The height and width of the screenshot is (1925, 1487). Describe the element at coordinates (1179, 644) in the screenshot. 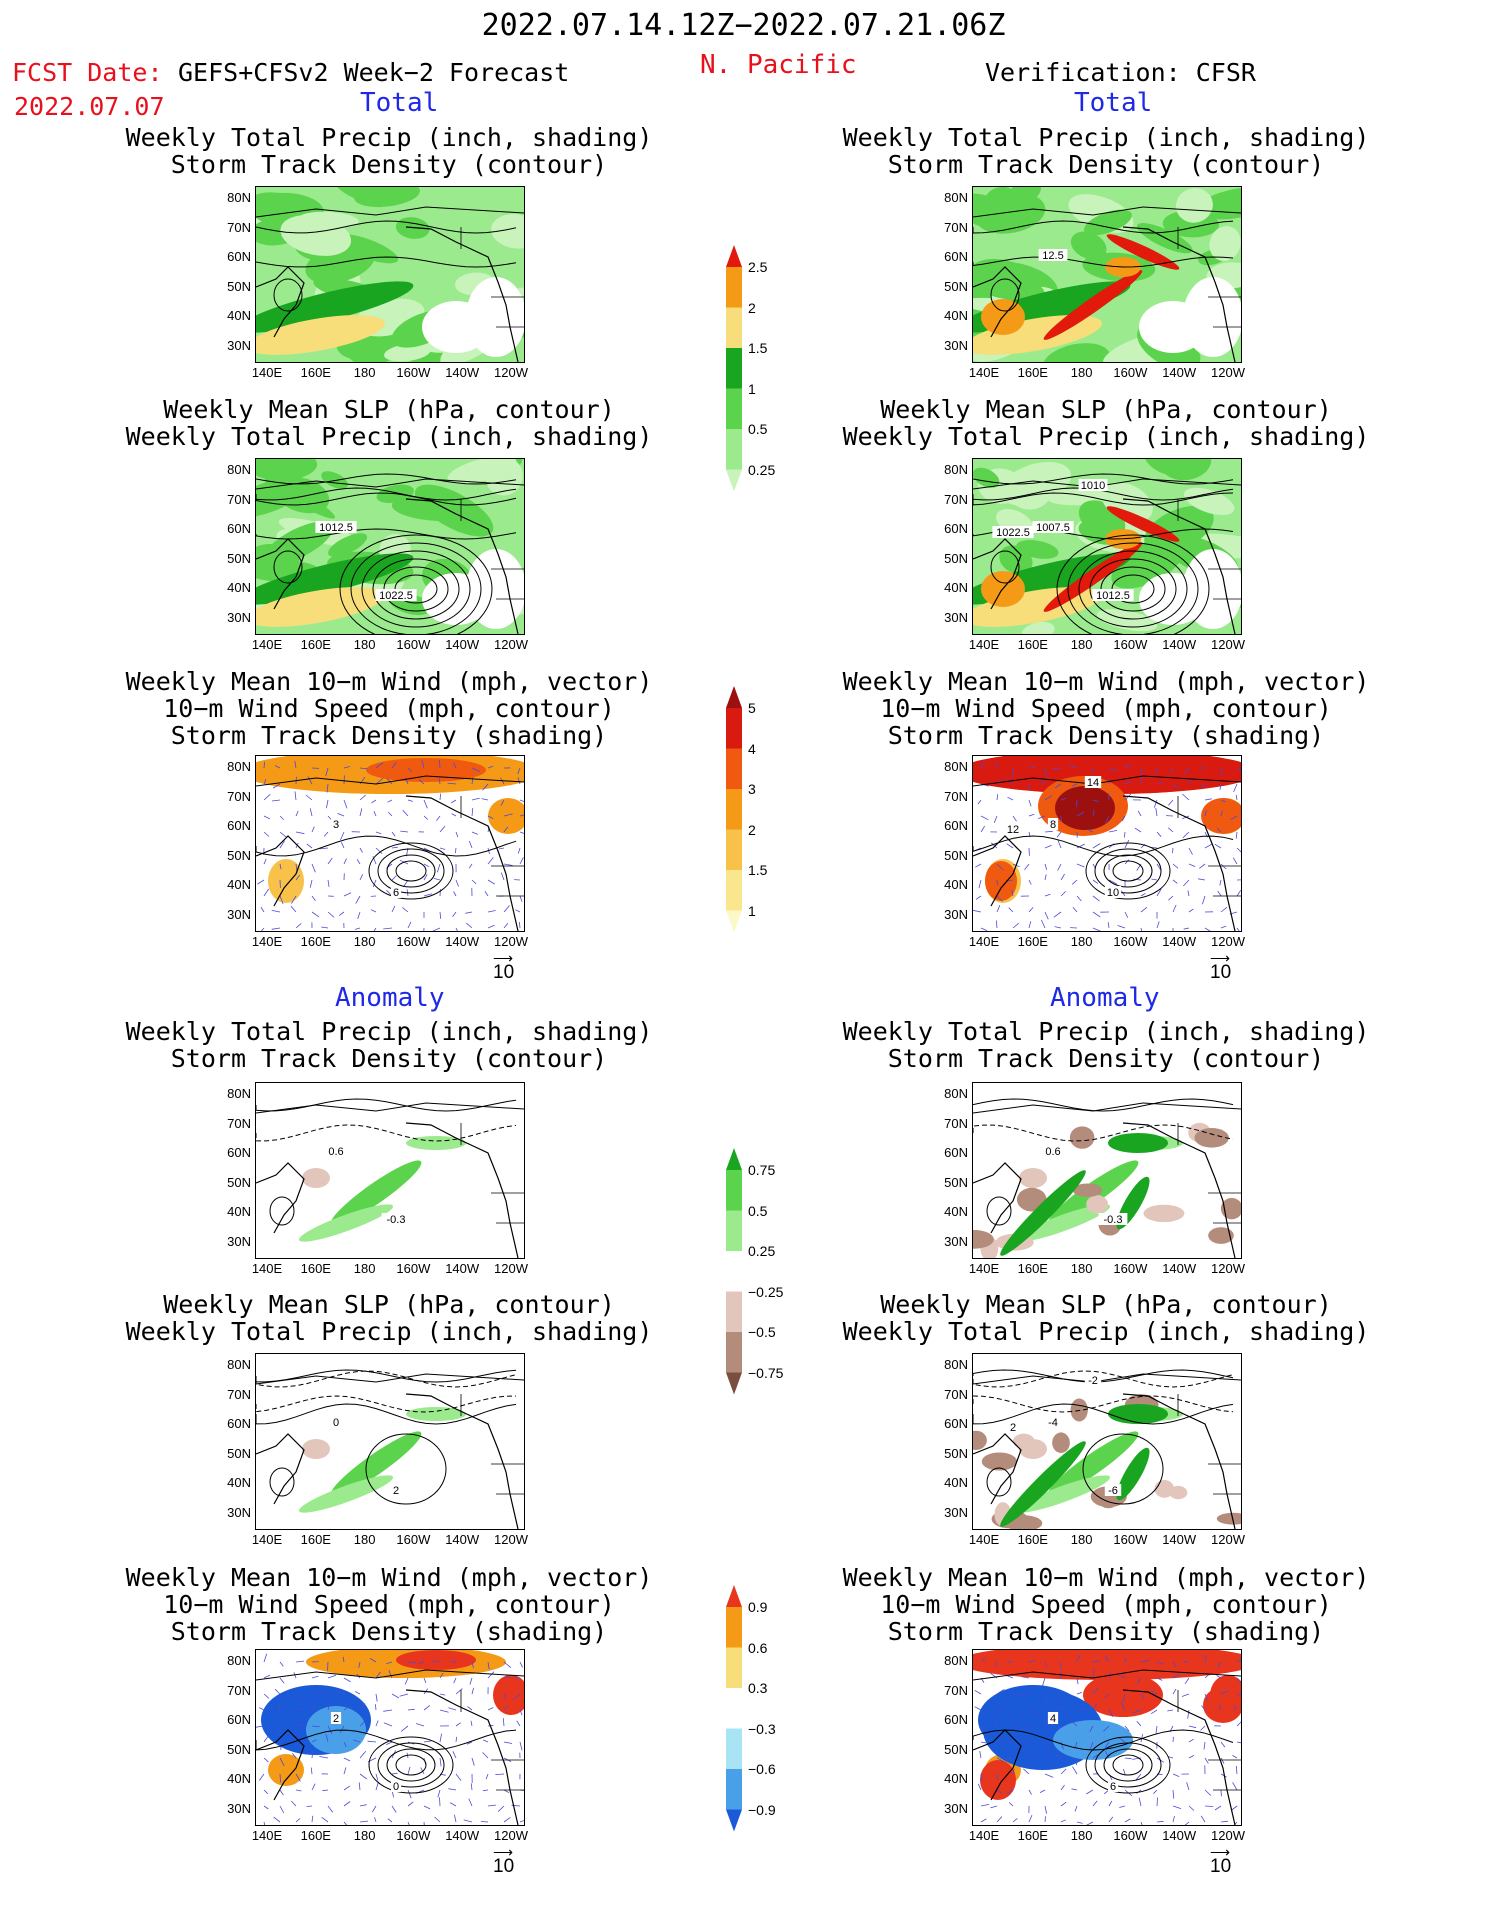

I see `verification-total-slp-precip-lon-tick: 140W` at that location.